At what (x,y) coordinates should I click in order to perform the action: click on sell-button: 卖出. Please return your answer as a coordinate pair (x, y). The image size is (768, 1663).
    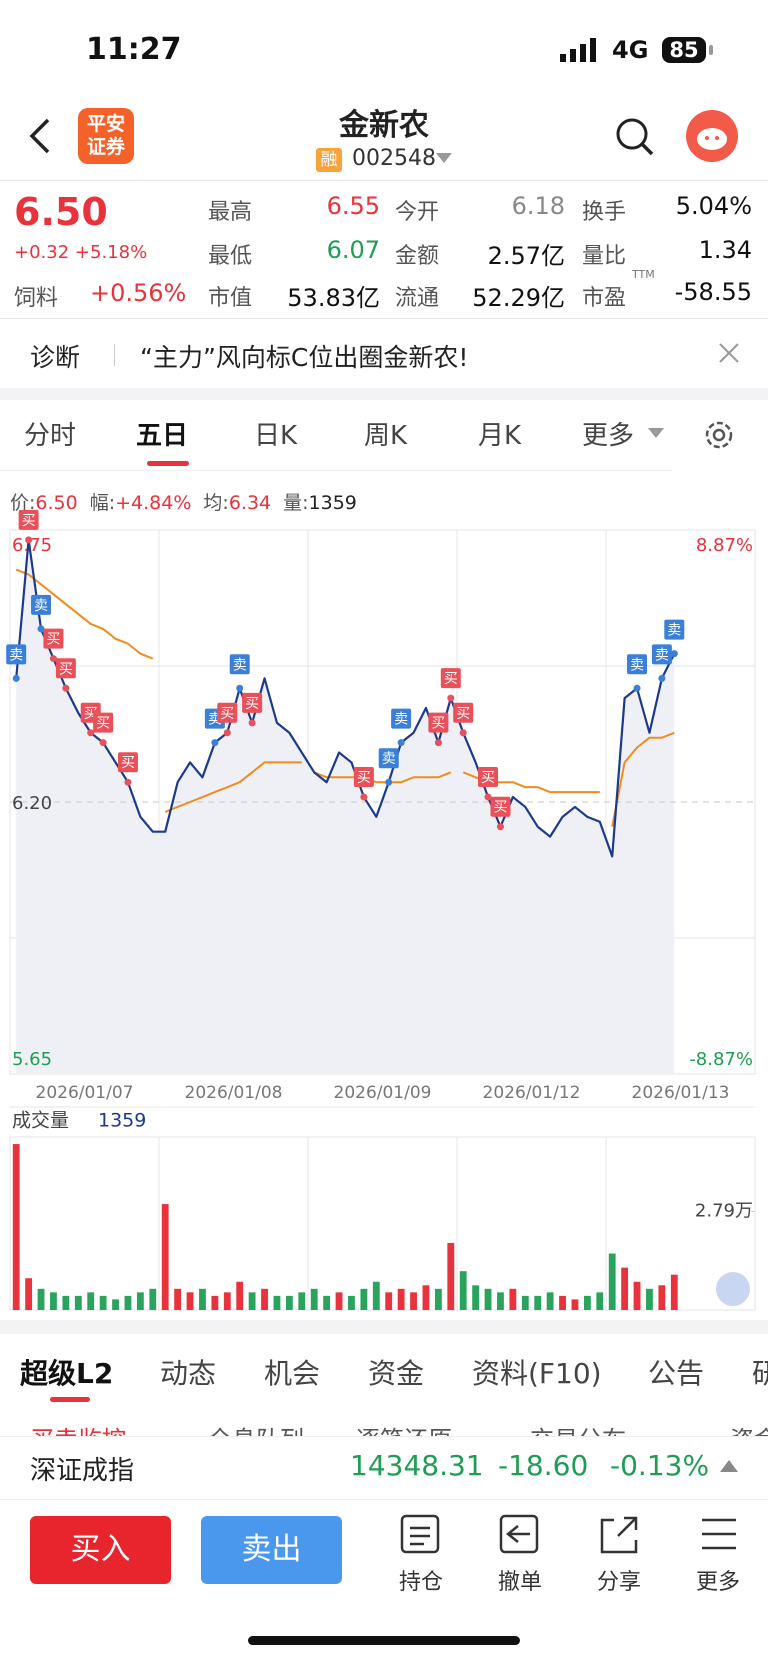
    Looking at the image, I should click on (271, 1550).